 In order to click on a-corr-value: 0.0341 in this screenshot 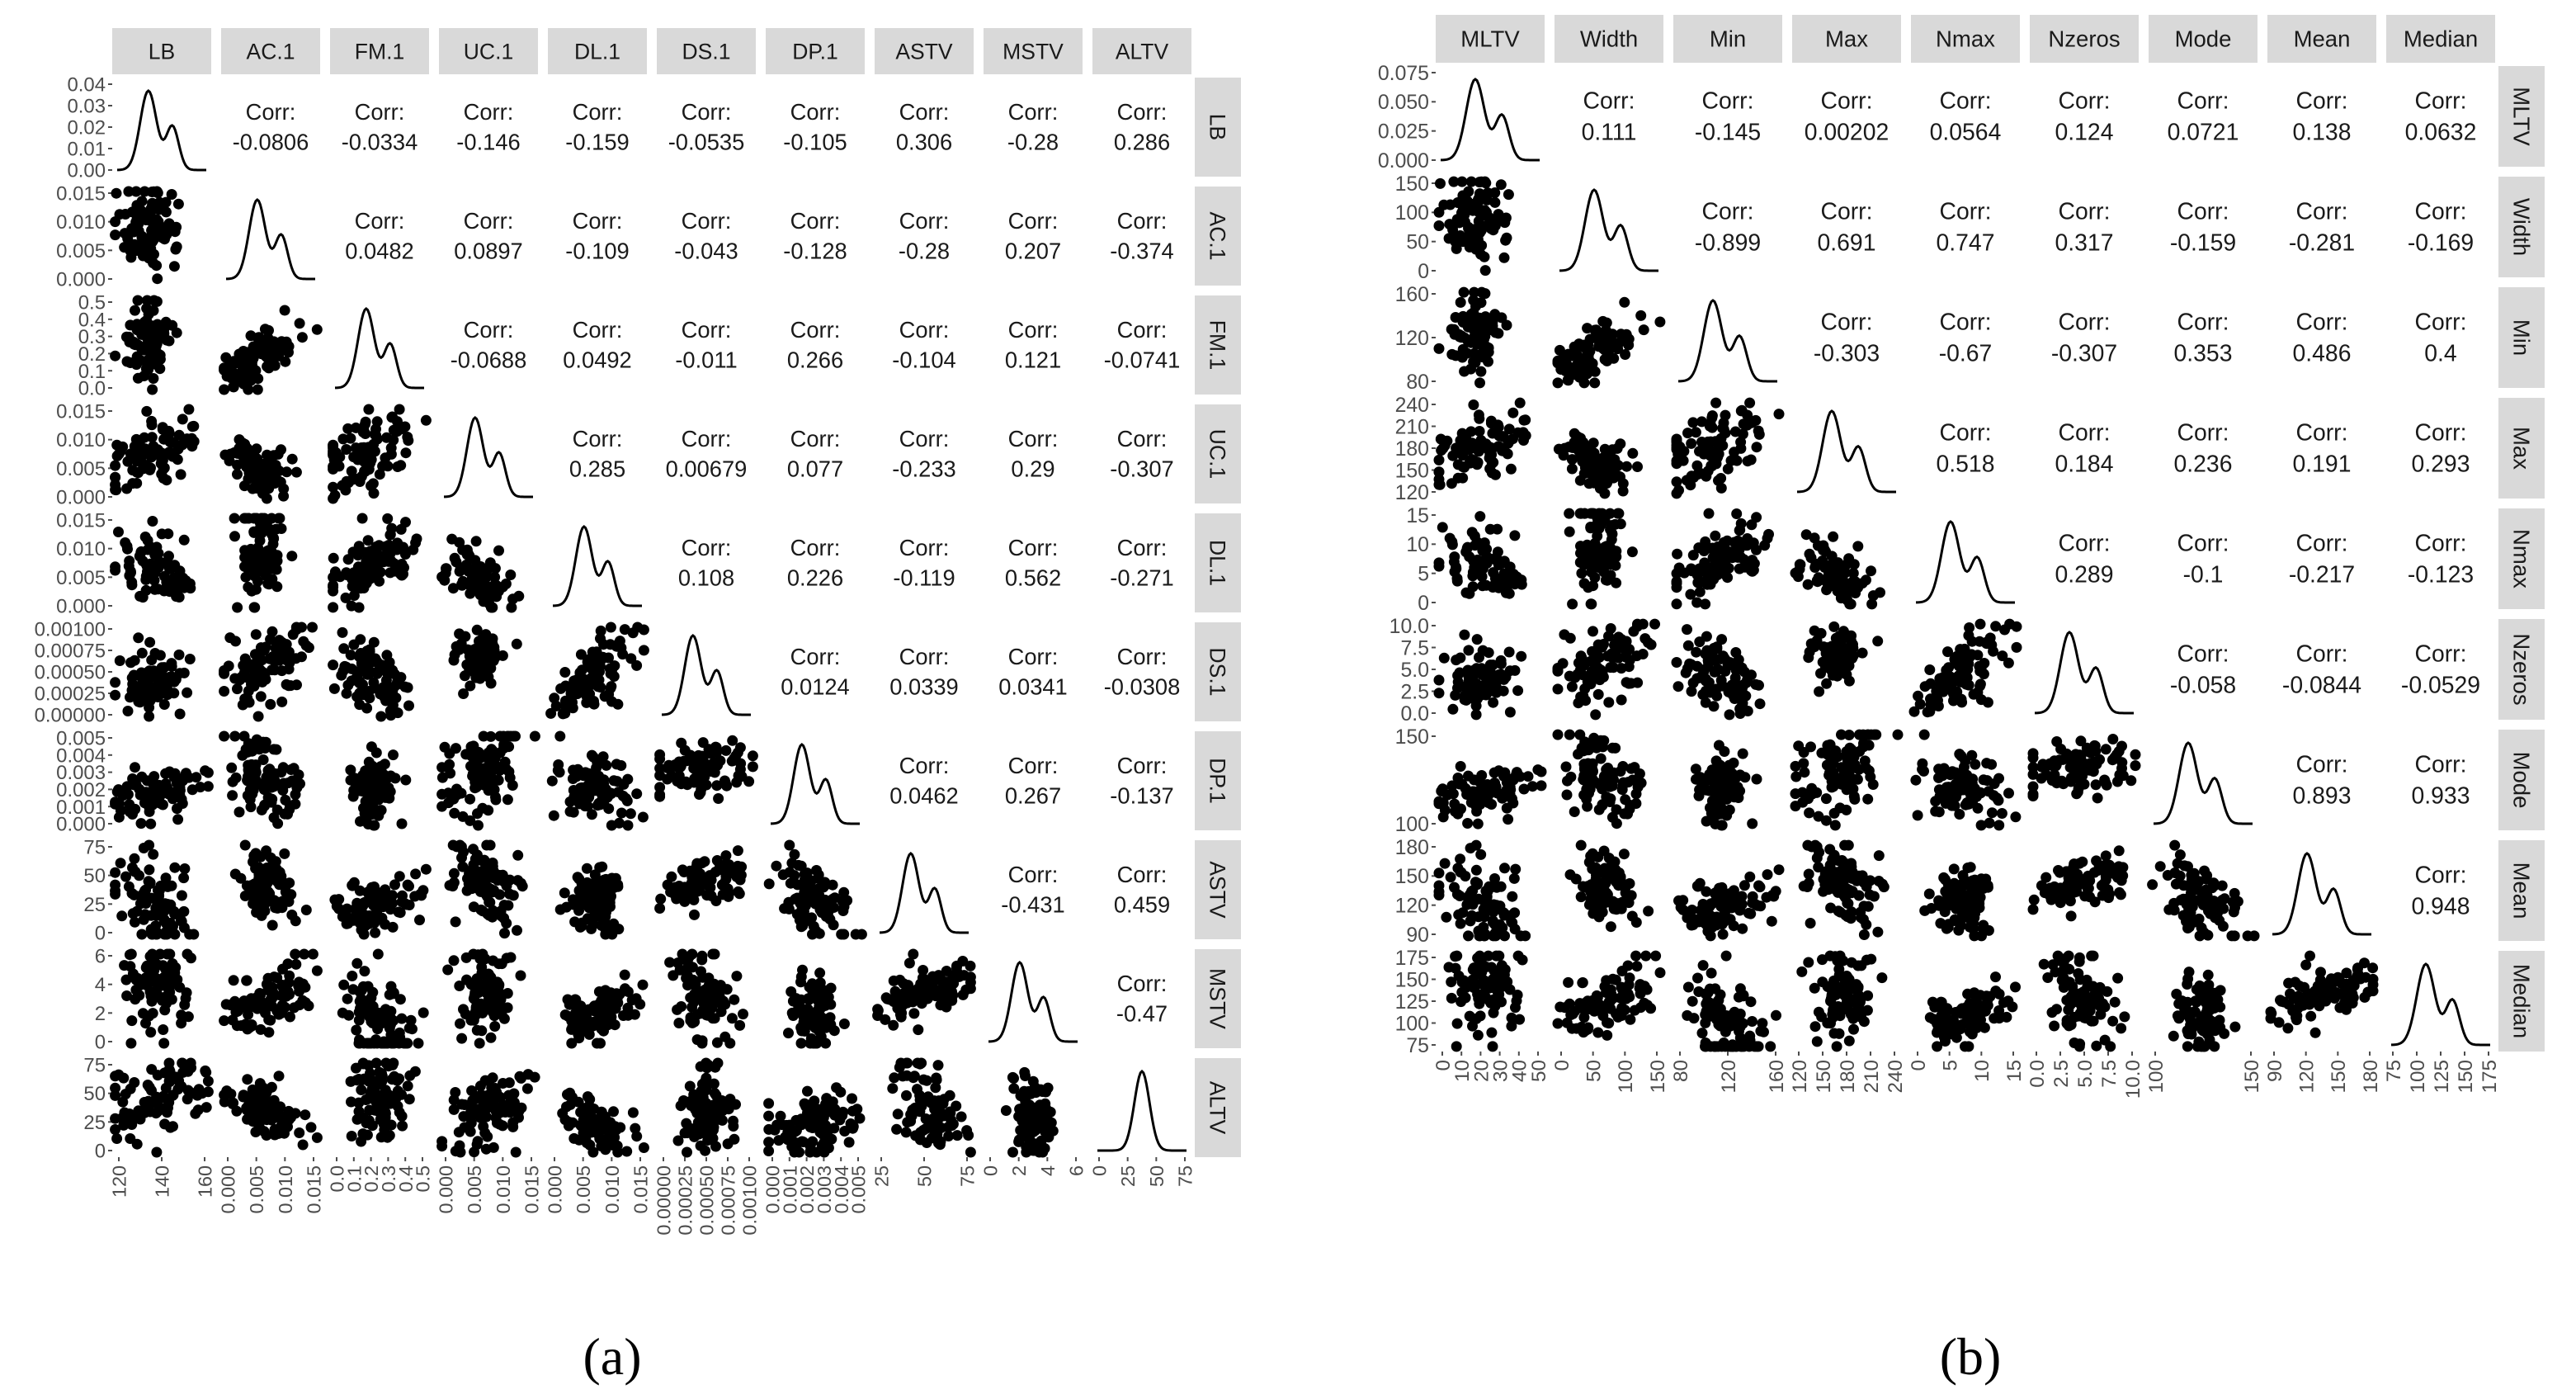, I will do `click(1033, 686)`.